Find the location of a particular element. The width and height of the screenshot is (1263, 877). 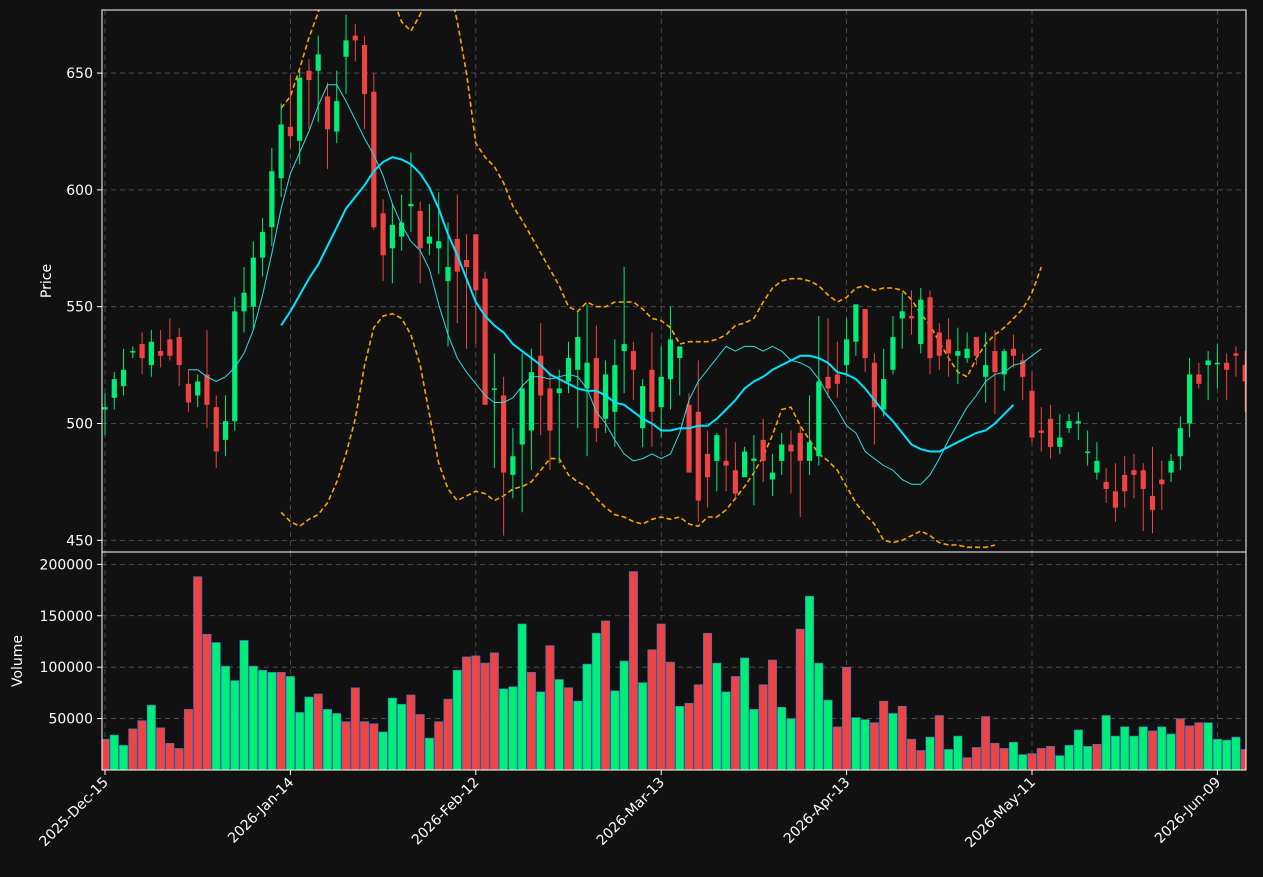

volume-ytick-label: 100000 is located at coordinates (66, 668).